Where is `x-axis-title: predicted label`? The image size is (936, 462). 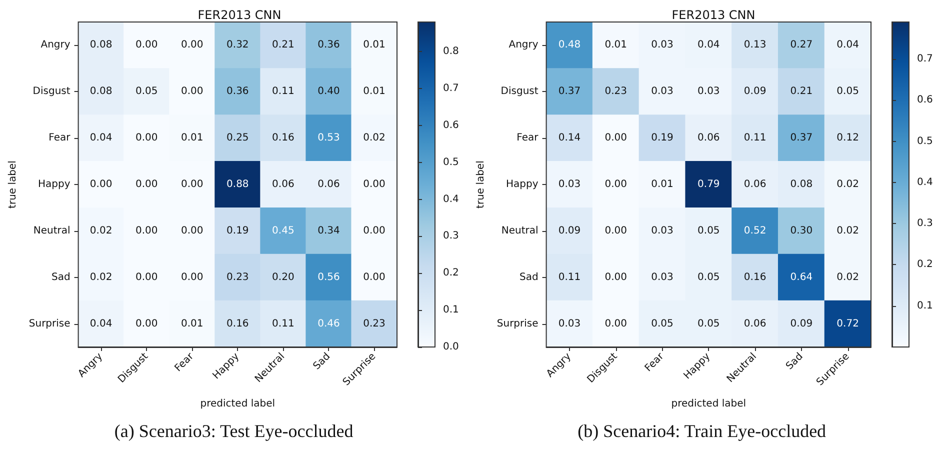 x-axis-title: predicted label is located at coordinates (238, 404).